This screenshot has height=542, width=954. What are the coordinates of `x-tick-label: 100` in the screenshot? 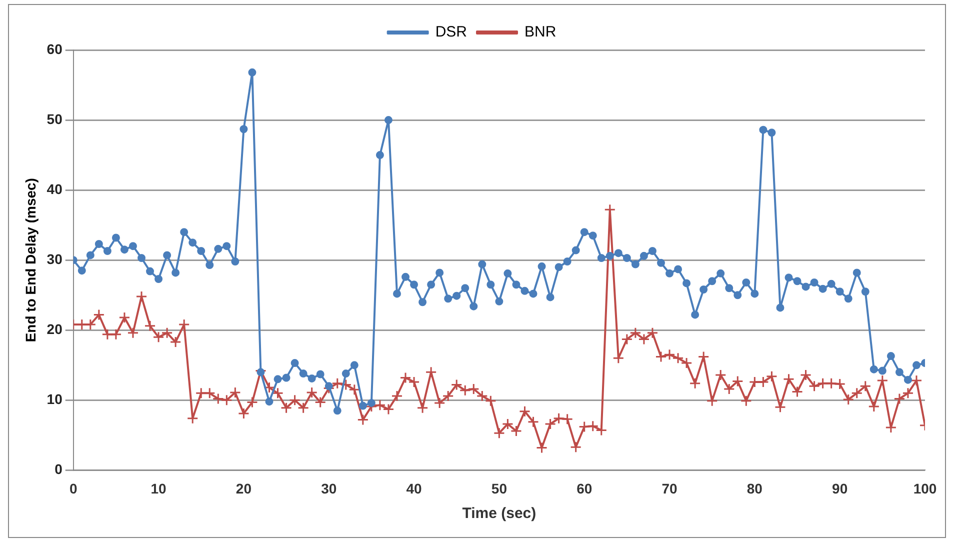 It's located at (925, 488).